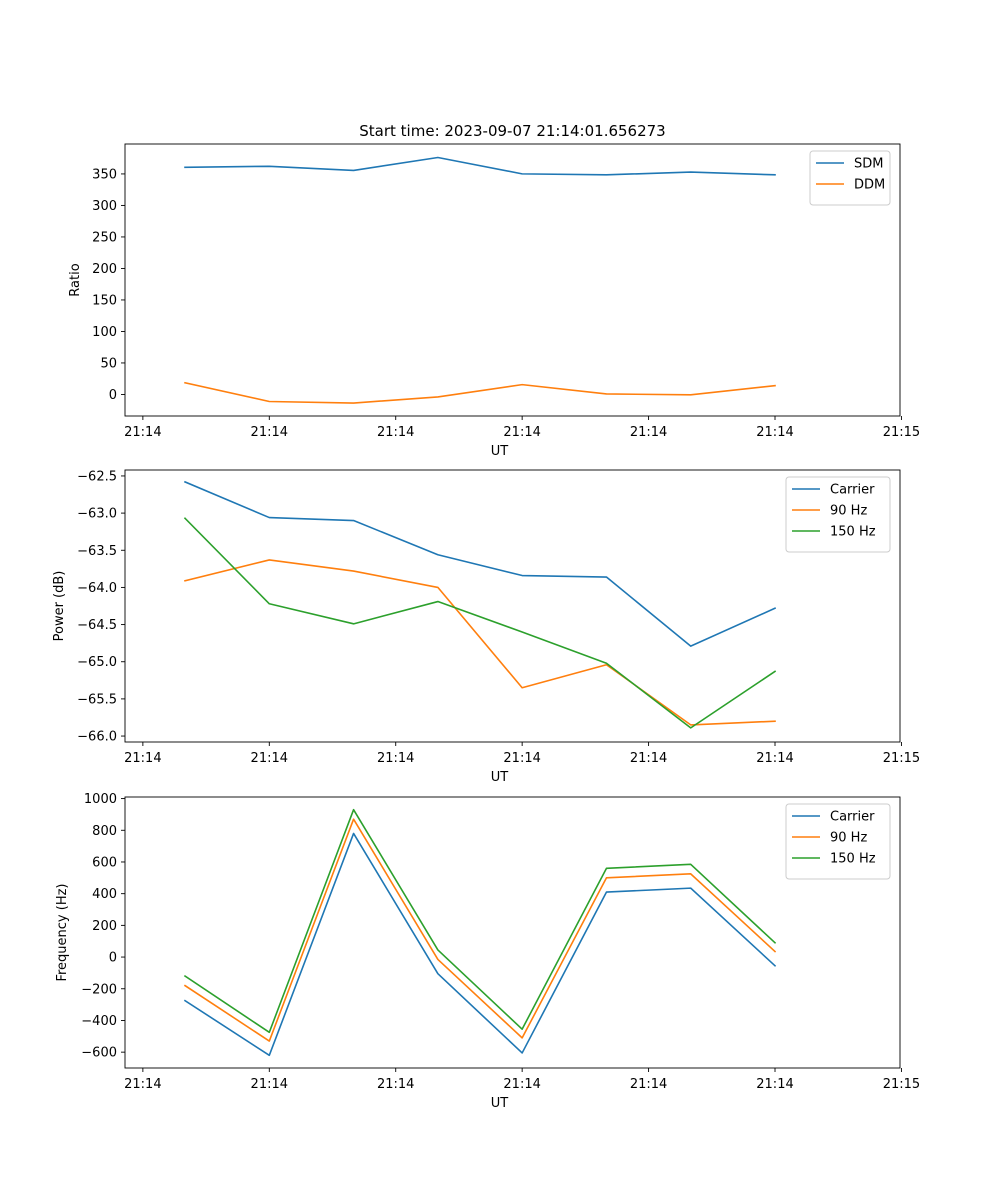 Image resolution: width=1000 pixels, height=1200 pixels. I want to click on ratio-y-axis-label: Ratio, so click(75, 279).